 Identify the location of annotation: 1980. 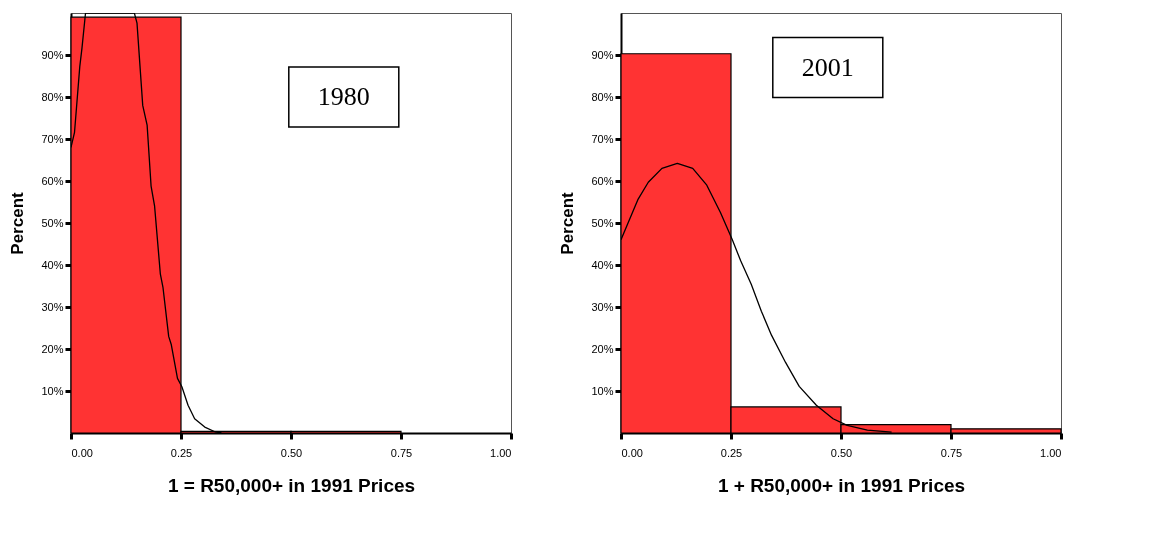
(343, 96).